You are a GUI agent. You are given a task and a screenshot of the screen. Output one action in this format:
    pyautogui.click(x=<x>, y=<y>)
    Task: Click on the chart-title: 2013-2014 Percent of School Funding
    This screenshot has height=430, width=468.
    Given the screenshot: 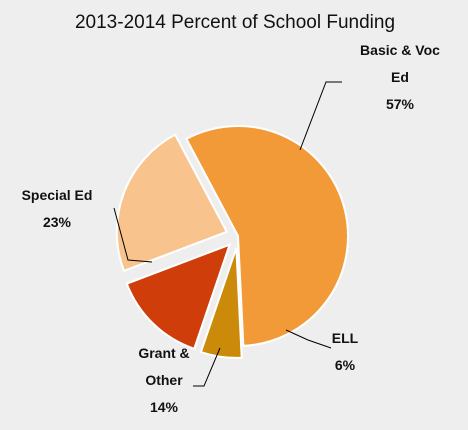 What is the action you would take?
    pyautogui.click(x=235, y=22)
    